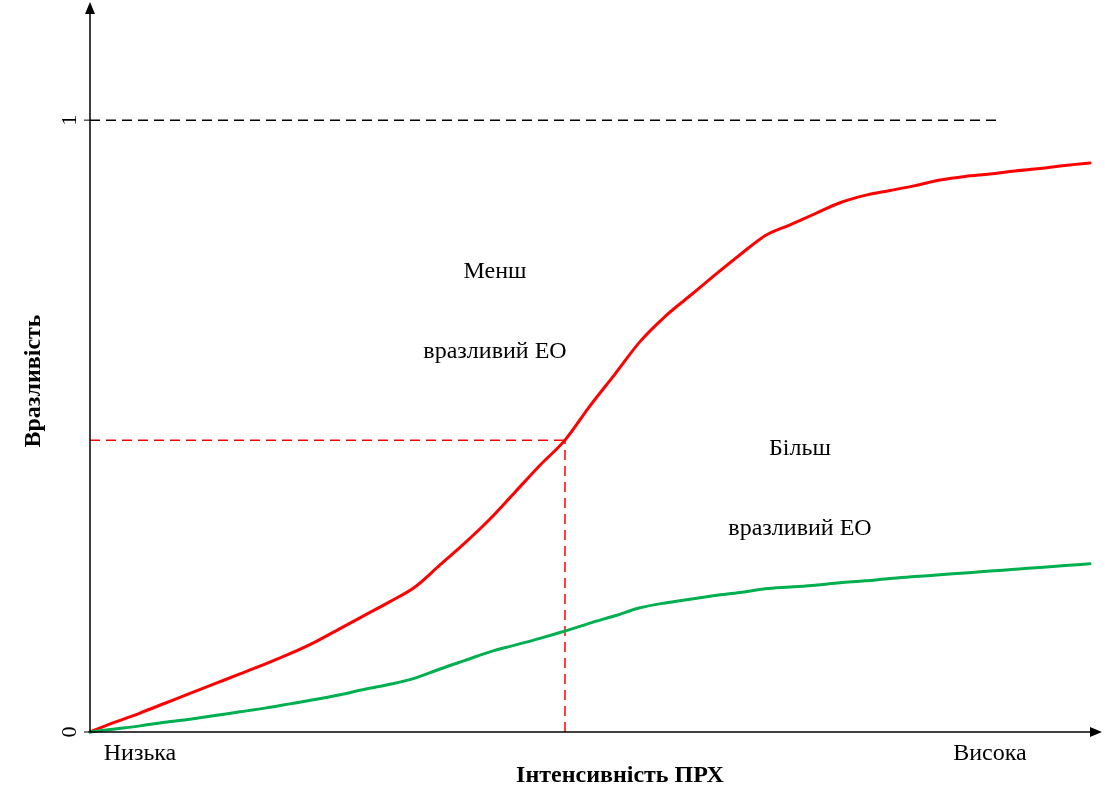 The height and width of the screenshot is (787, 1105). What do you see at coordinates (495, 270) in the screenshot?
I see `annotation: Менш` at bounding box center [495, 270].